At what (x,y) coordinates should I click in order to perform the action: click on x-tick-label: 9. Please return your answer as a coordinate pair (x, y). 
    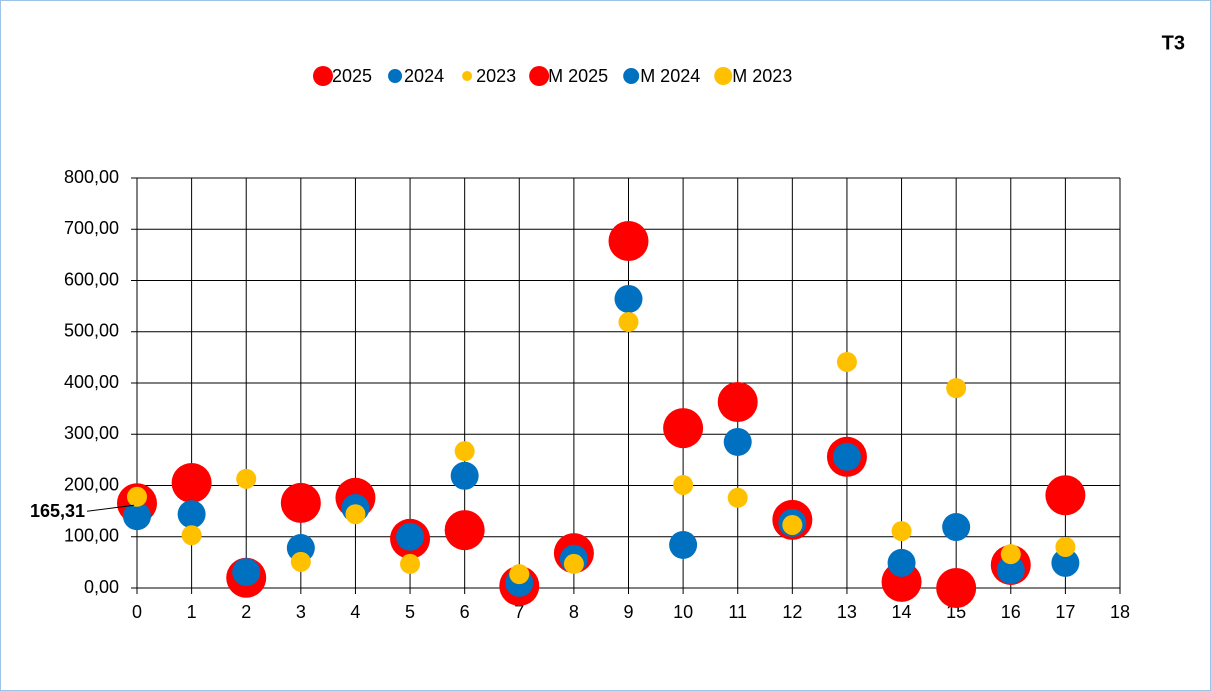
    Looking at the image, I should click on (628, 612).